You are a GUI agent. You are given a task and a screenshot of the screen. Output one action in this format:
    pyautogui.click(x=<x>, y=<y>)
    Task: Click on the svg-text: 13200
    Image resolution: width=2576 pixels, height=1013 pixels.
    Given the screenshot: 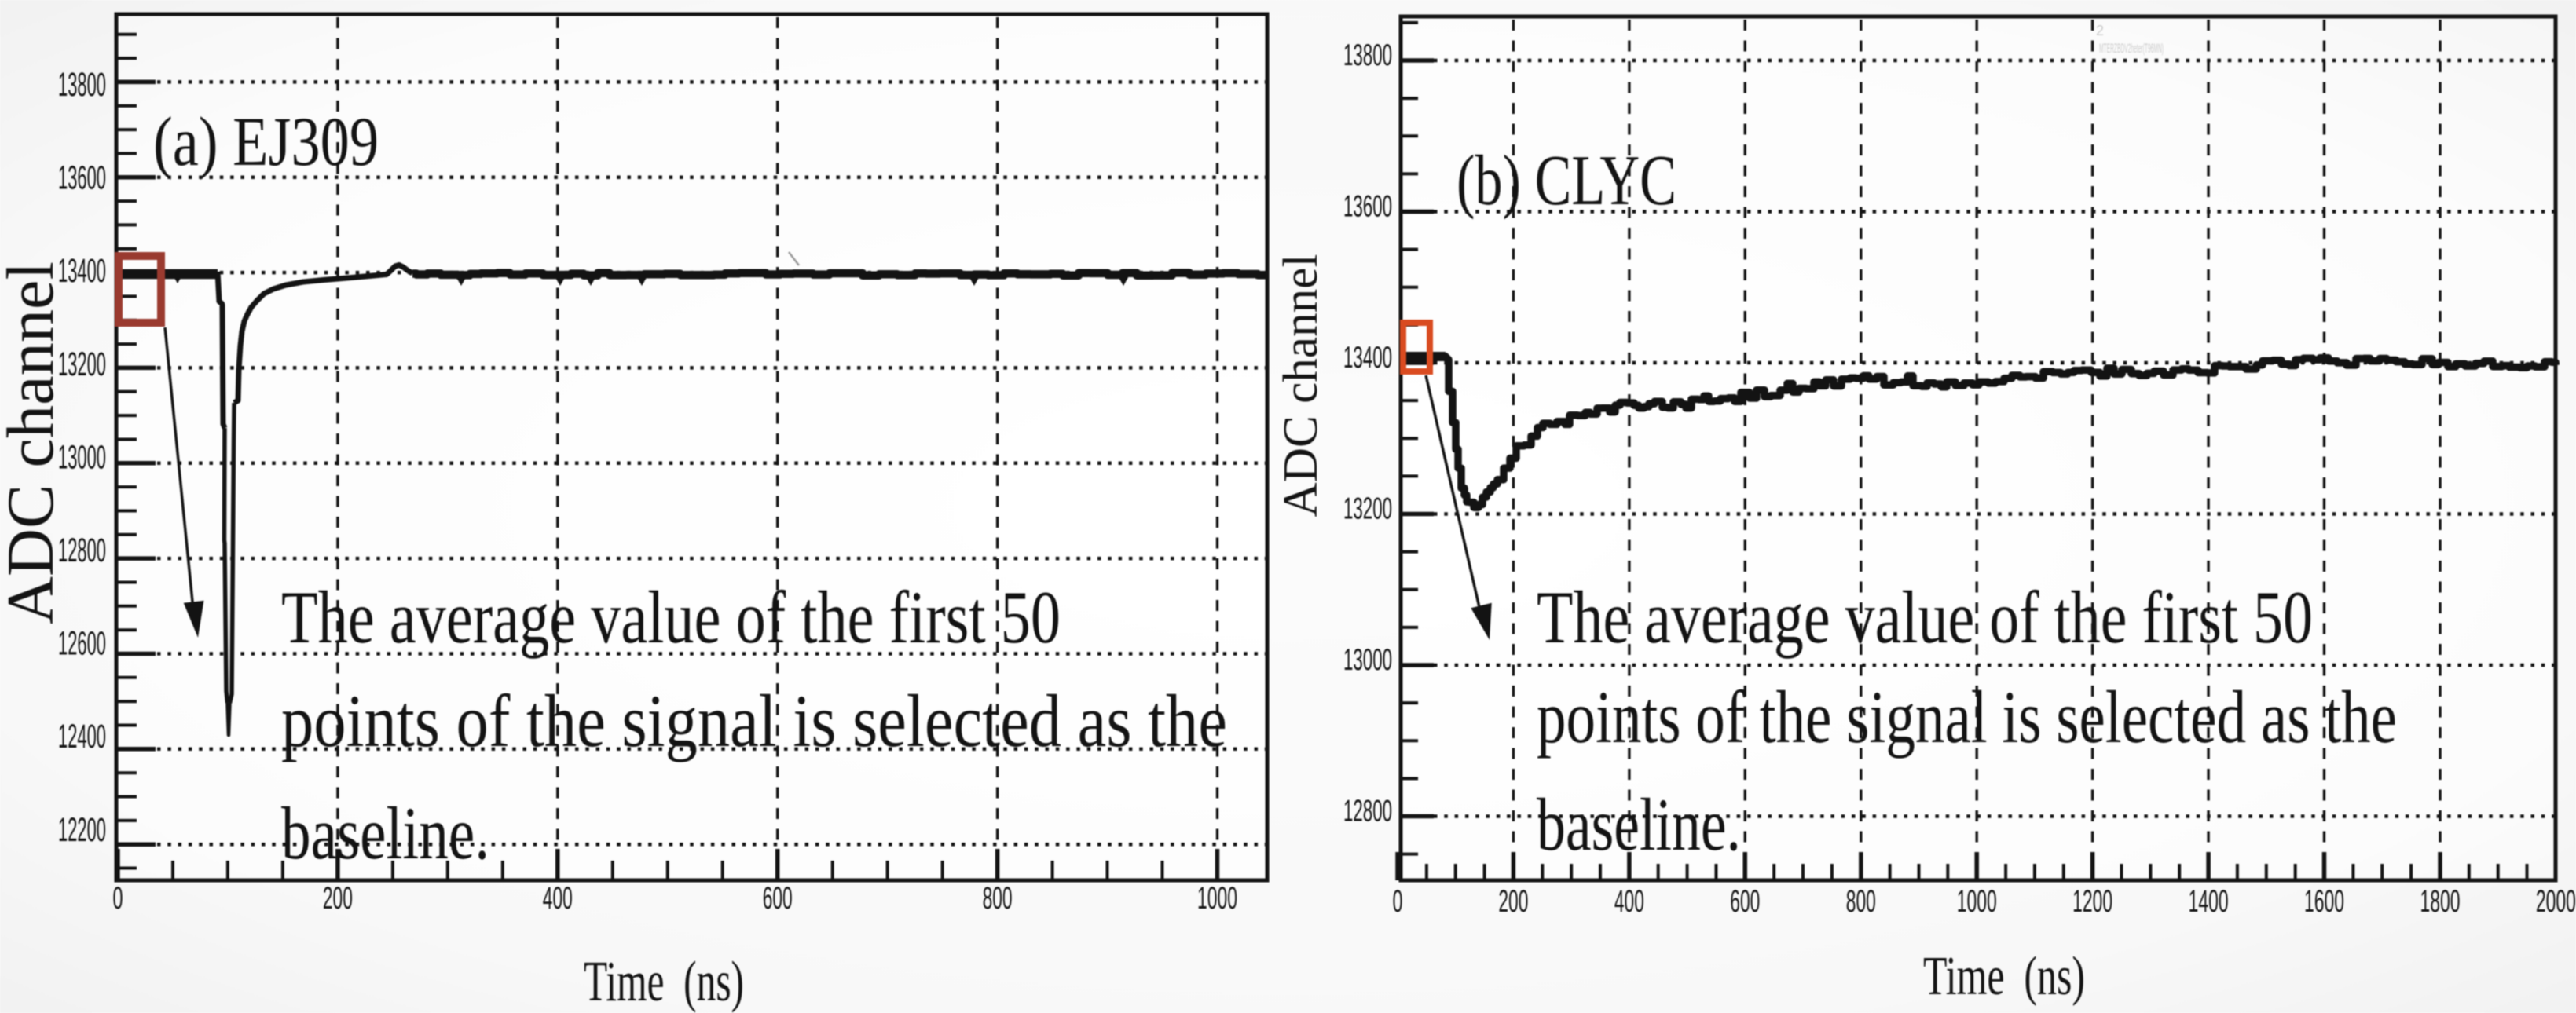 What is the action you would take?
    pyautogui.click(x=1367, y=509)
    